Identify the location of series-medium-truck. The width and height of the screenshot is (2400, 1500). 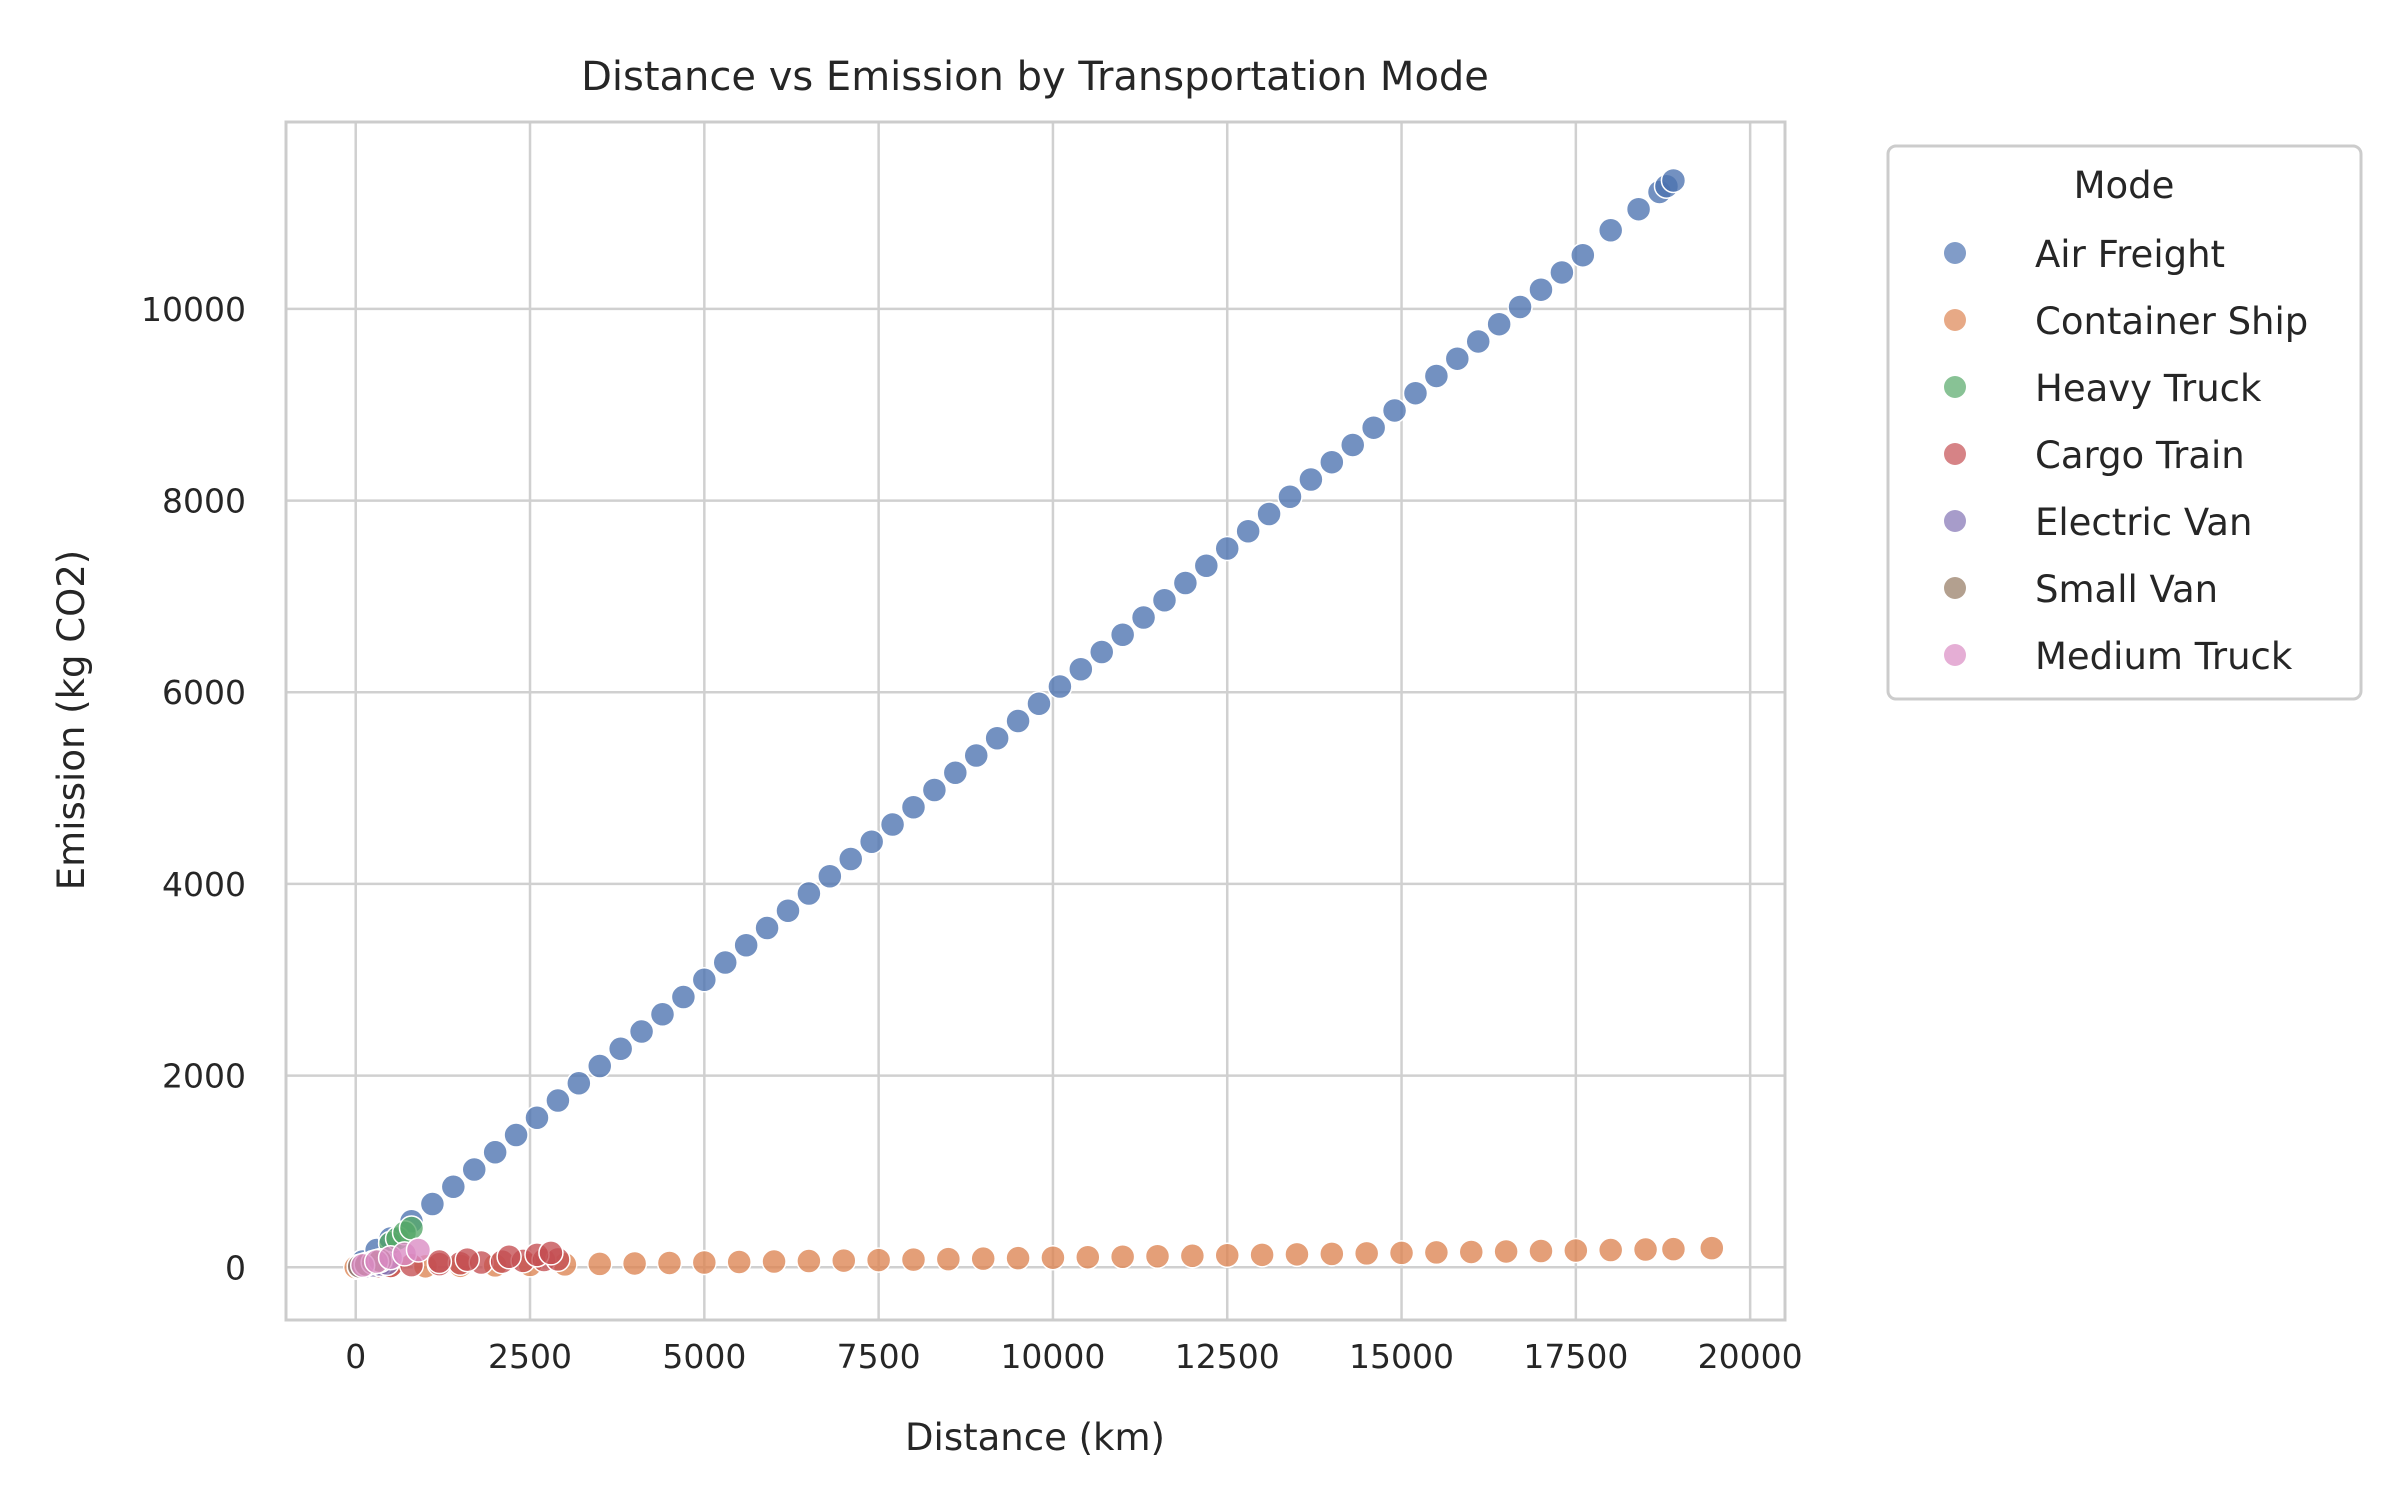
(390, 1258).